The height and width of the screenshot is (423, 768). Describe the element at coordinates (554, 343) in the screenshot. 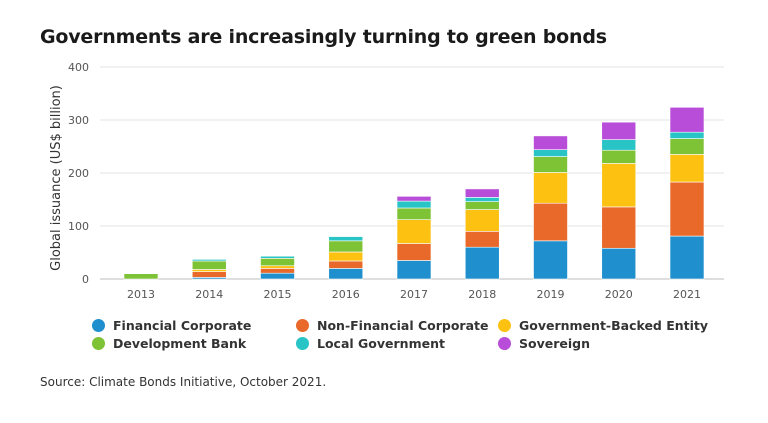

I see `legend-label: Sovereign` at that location.